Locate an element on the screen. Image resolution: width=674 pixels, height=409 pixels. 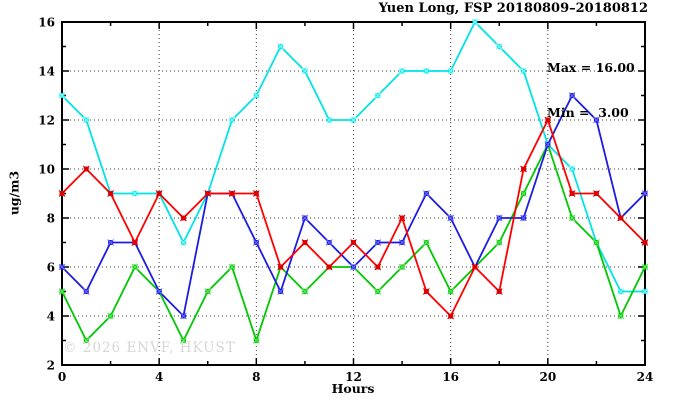
y-tick-label: 8 is located at coordinates (51, 219).